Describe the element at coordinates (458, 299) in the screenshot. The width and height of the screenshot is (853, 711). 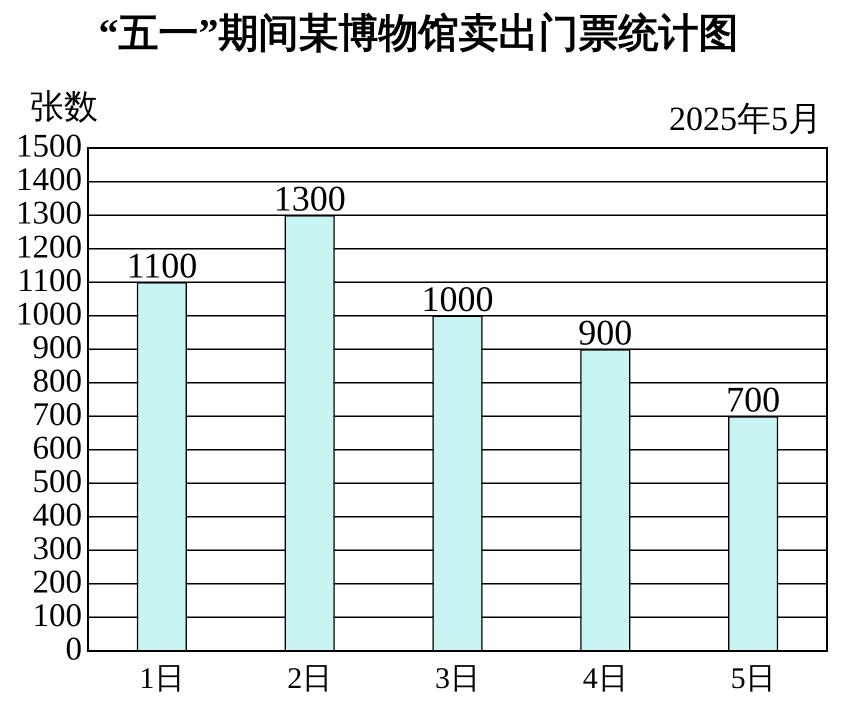
I see `data-label: 1000` at that location.